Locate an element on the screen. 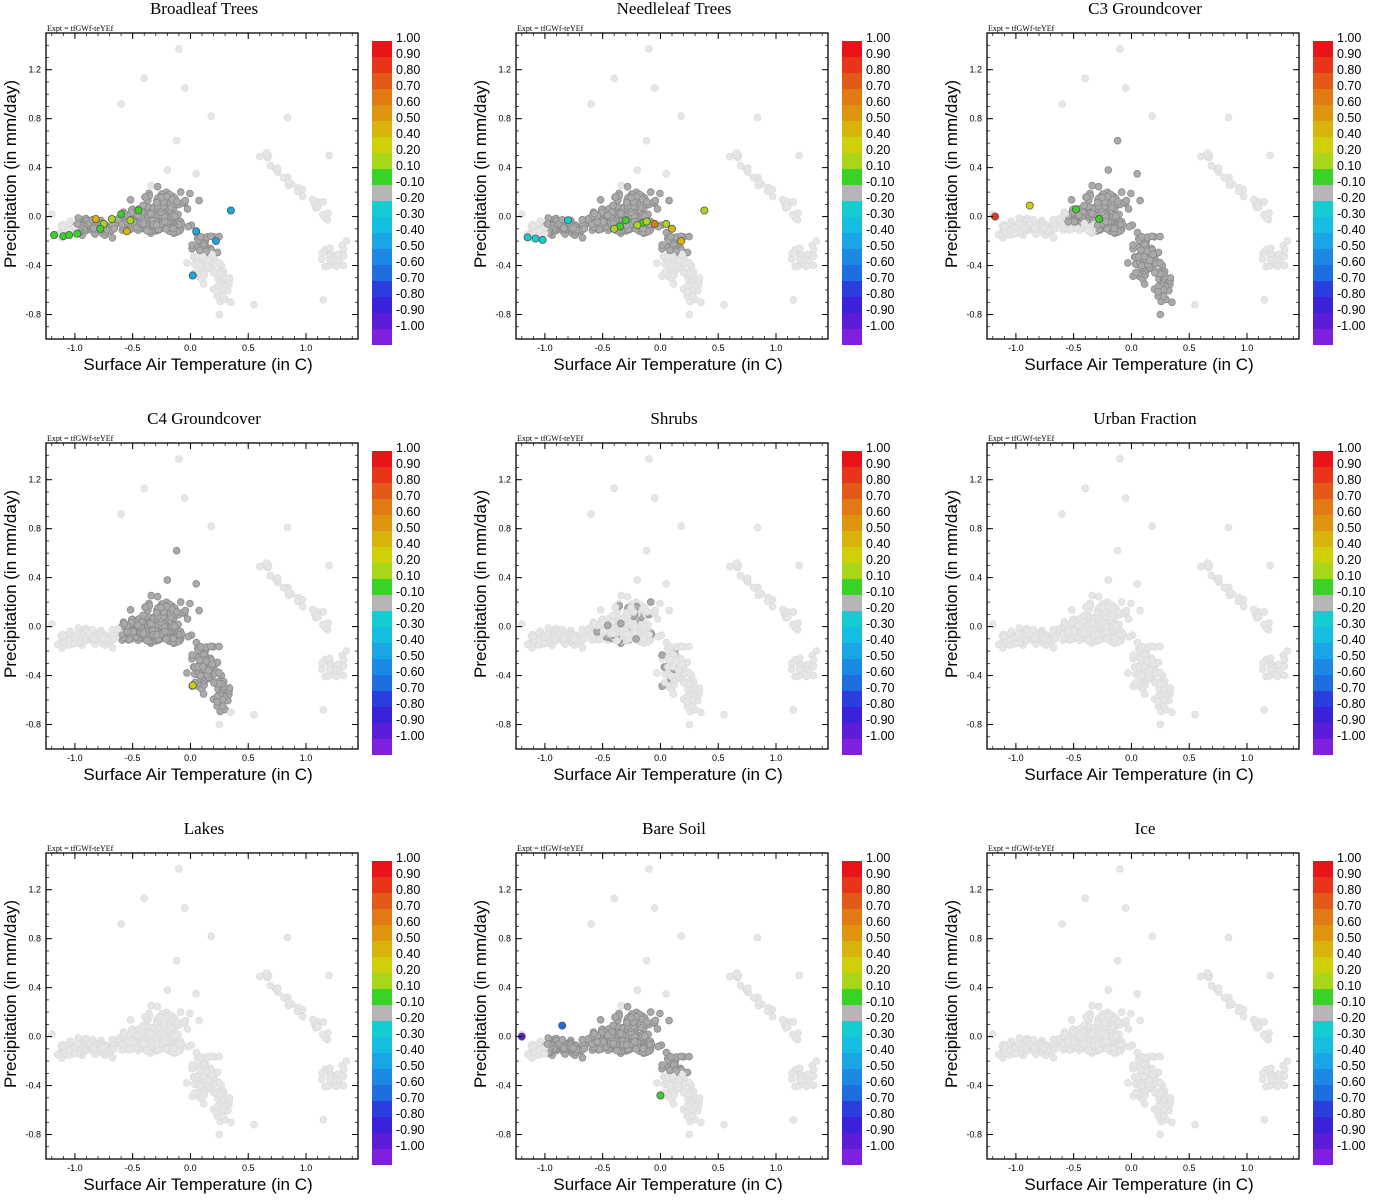  x-tick-label: -0.5 is located at coordinates (1074, 348).